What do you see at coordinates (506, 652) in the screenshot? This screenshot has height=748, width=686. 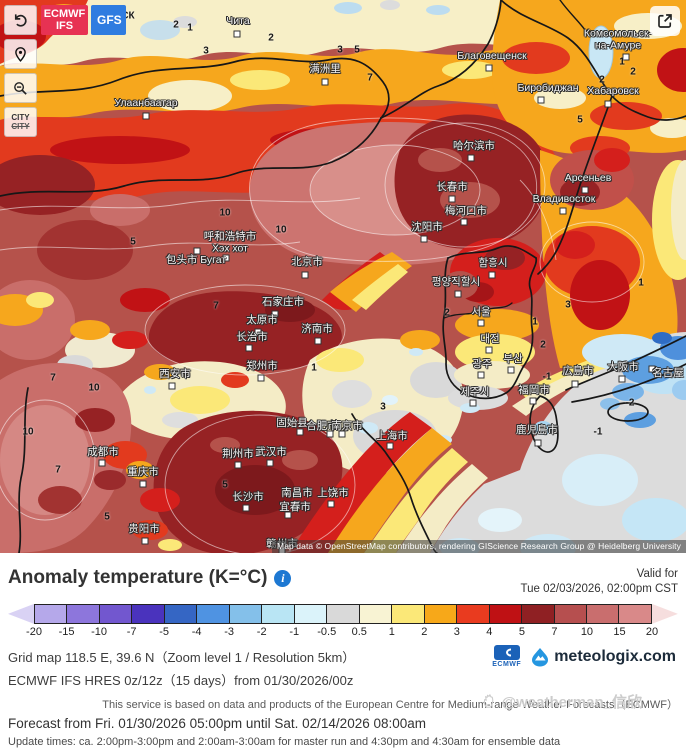 I see `ecmwf-logo-mark` at bounding box center [506, 652].